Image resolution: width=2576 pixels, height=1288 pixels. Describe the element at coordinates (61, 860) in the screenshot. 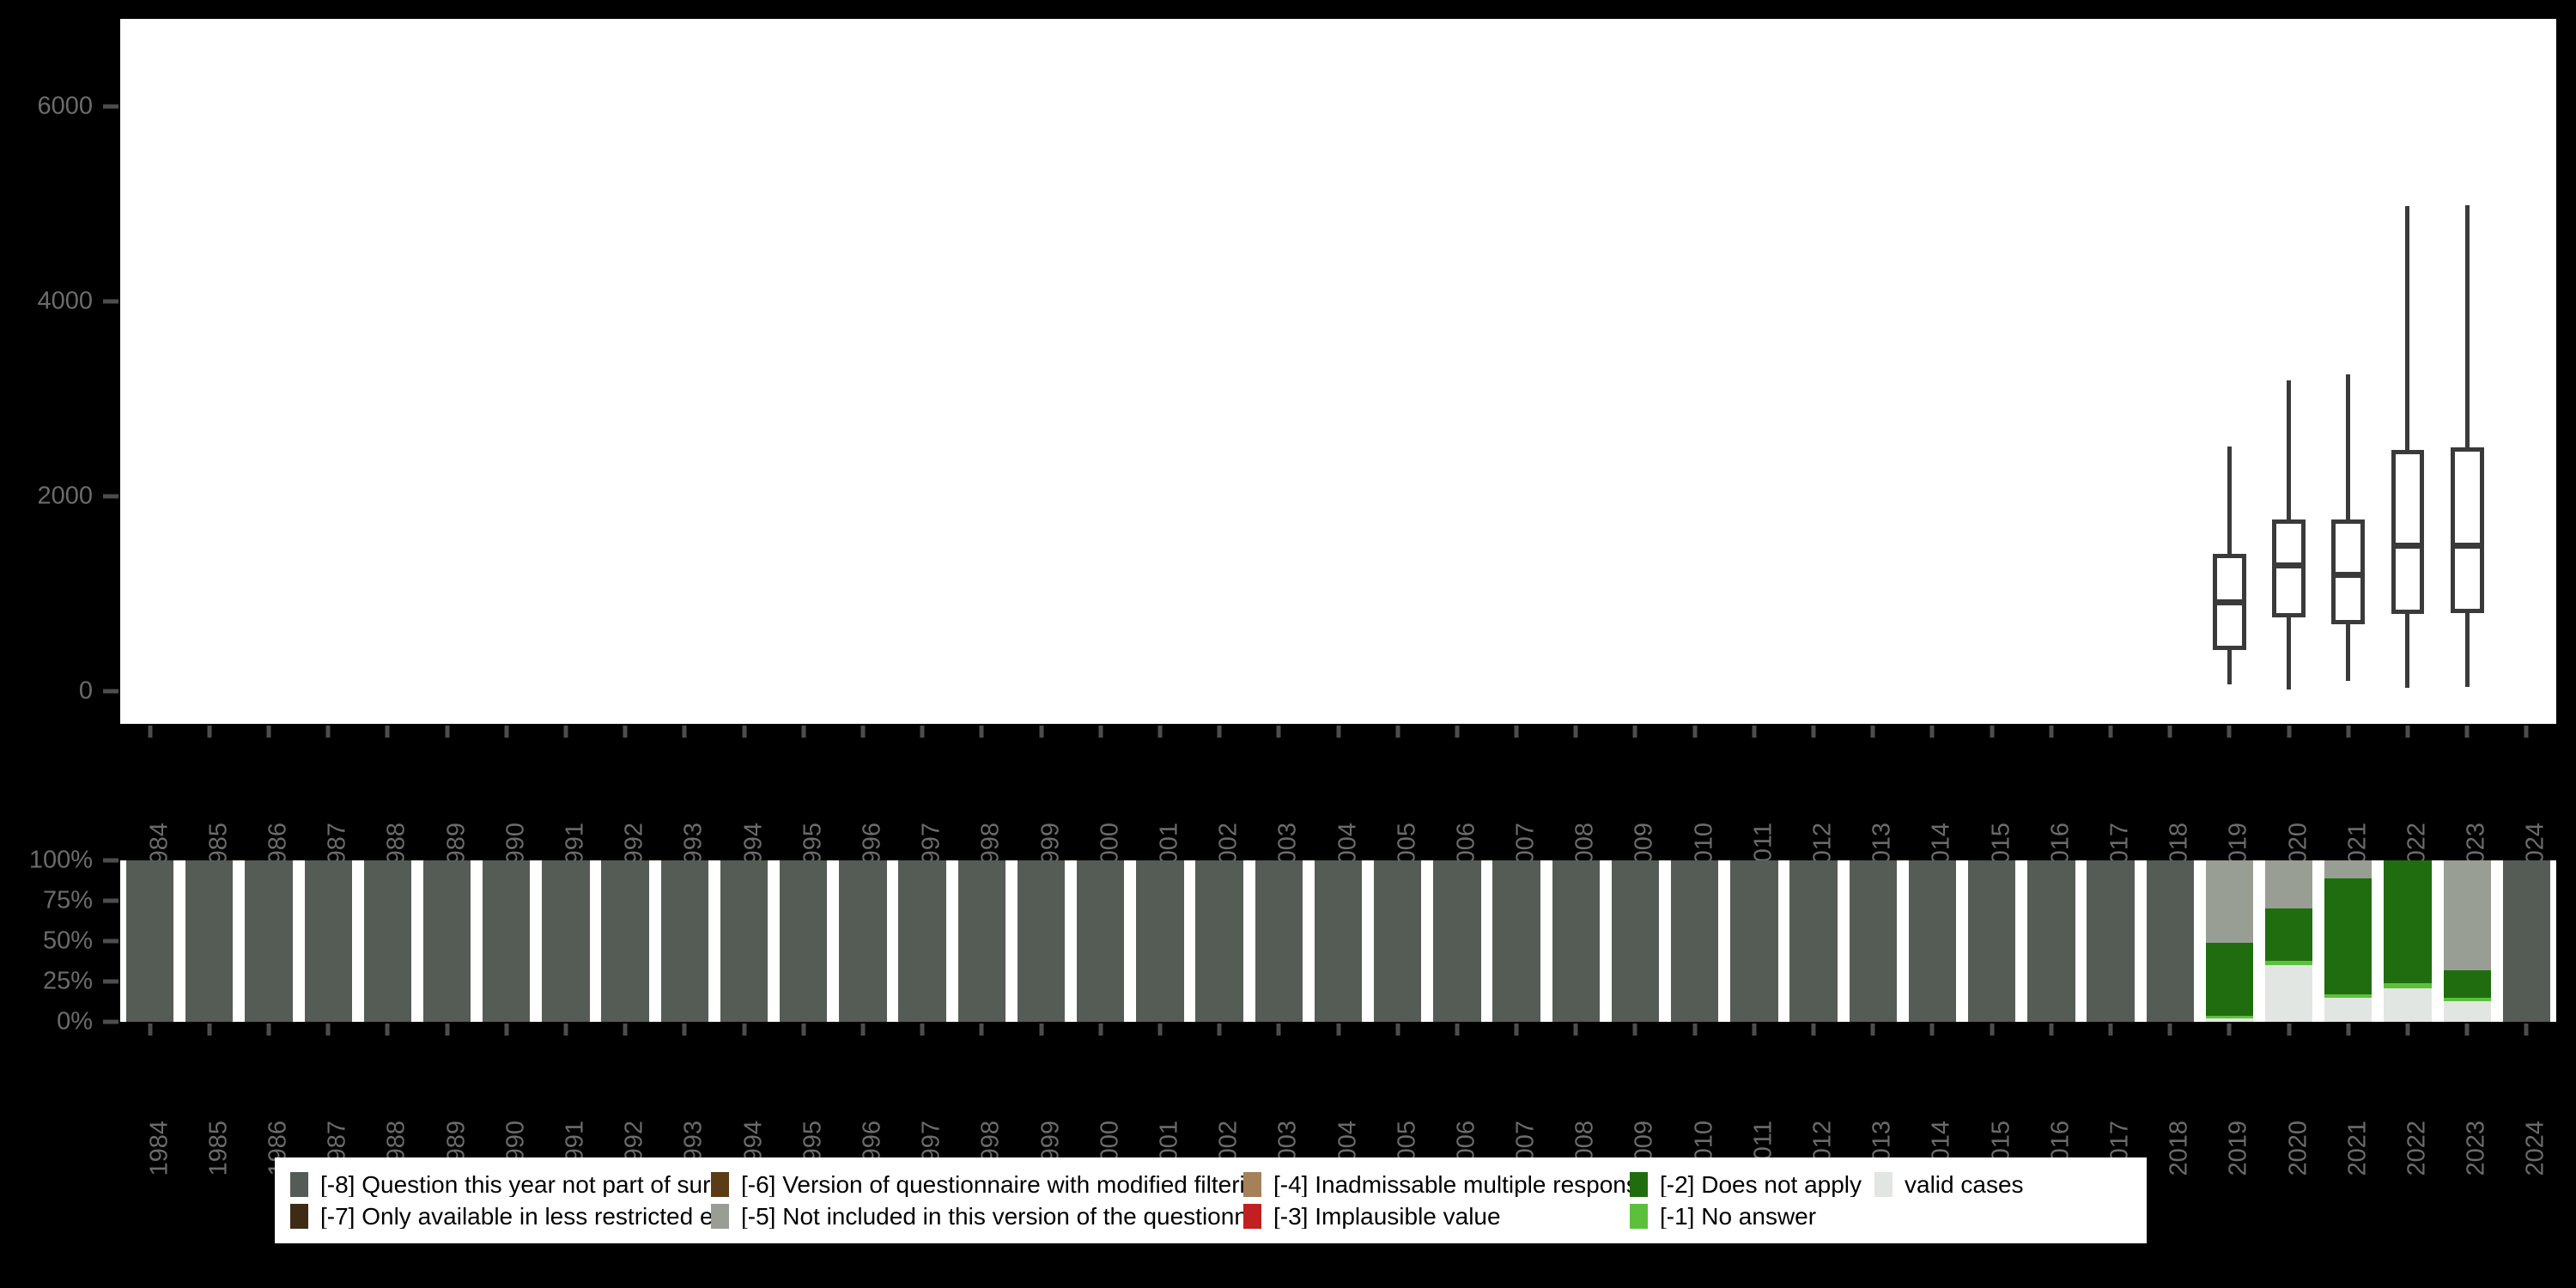

I see `stacked-bar-y-tick-label: 100%` at that location.